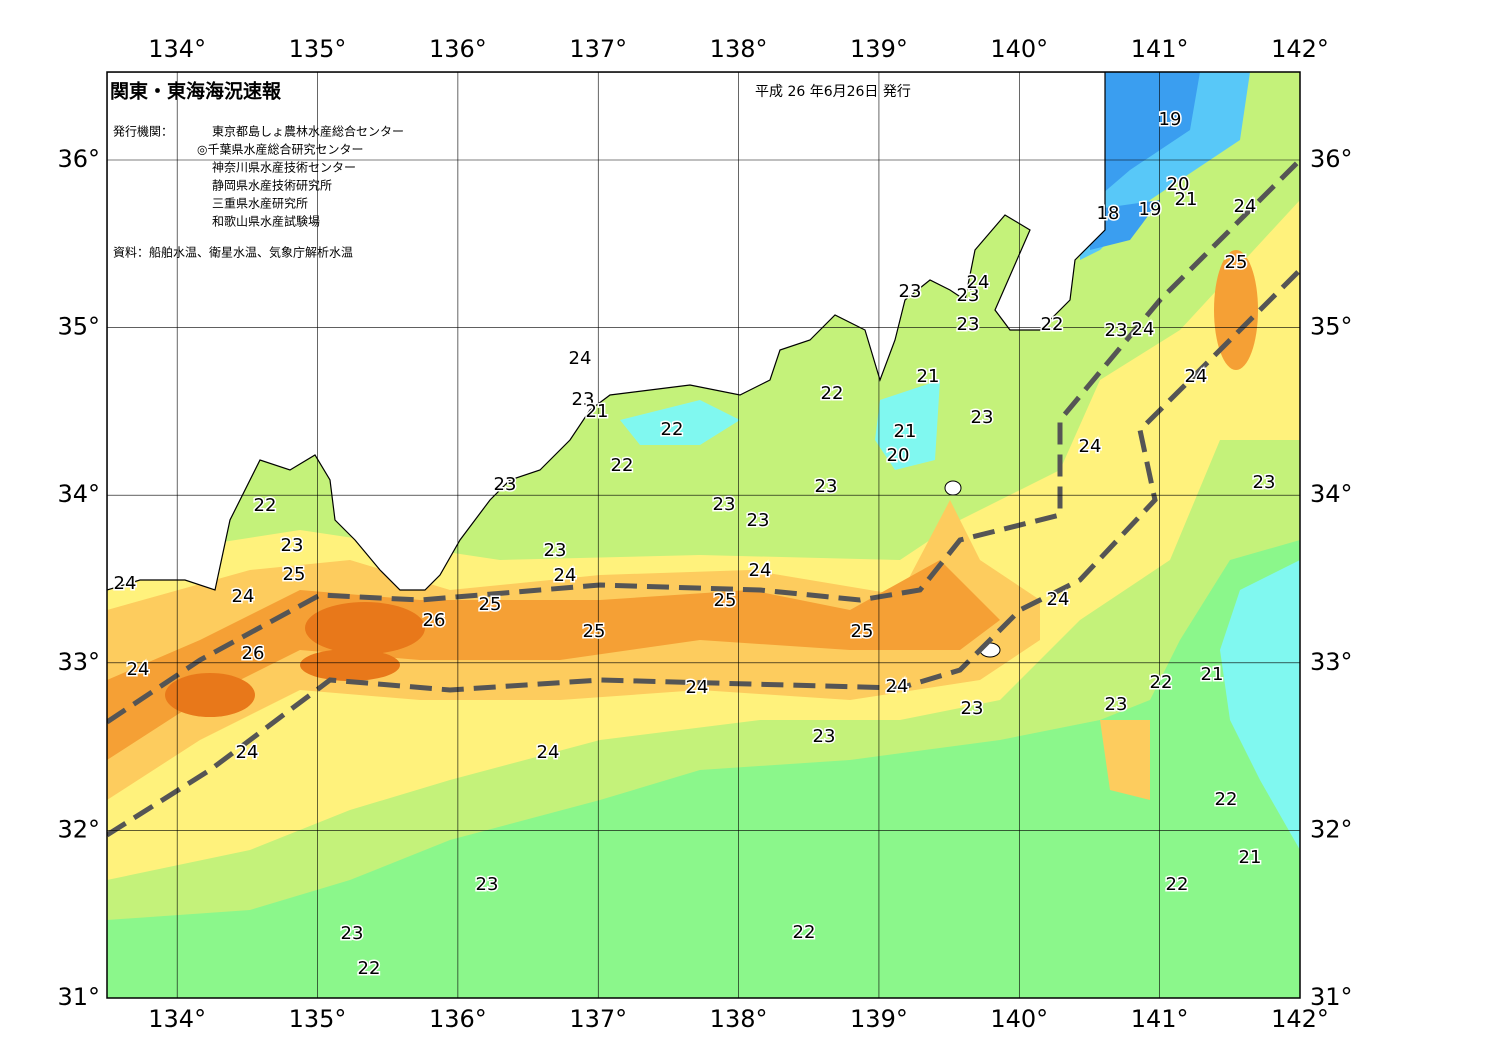 This screenshot has width=1503, height=1064. What do you see at coordinates (1178, 184) in the screenshot?
I see `contour-label: 20` at bounding box center [1178, 184].